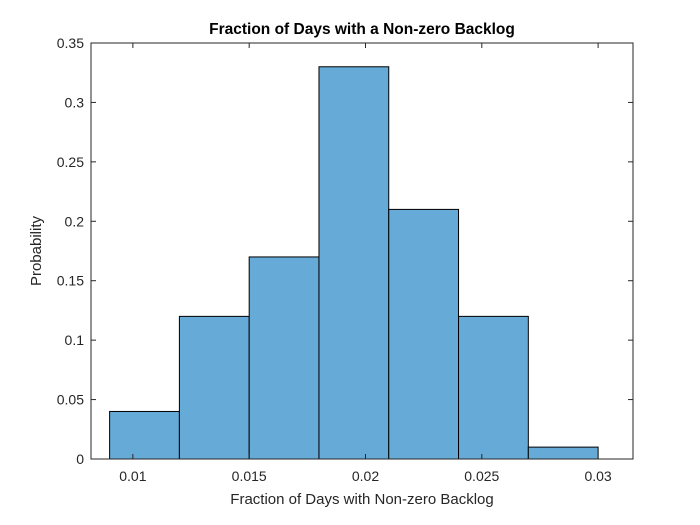 The height and width of the screenshot is (525, 700). I want to click on x-axis-label: Fraction of Days with Non-zero Backlog, so click(361, 499).